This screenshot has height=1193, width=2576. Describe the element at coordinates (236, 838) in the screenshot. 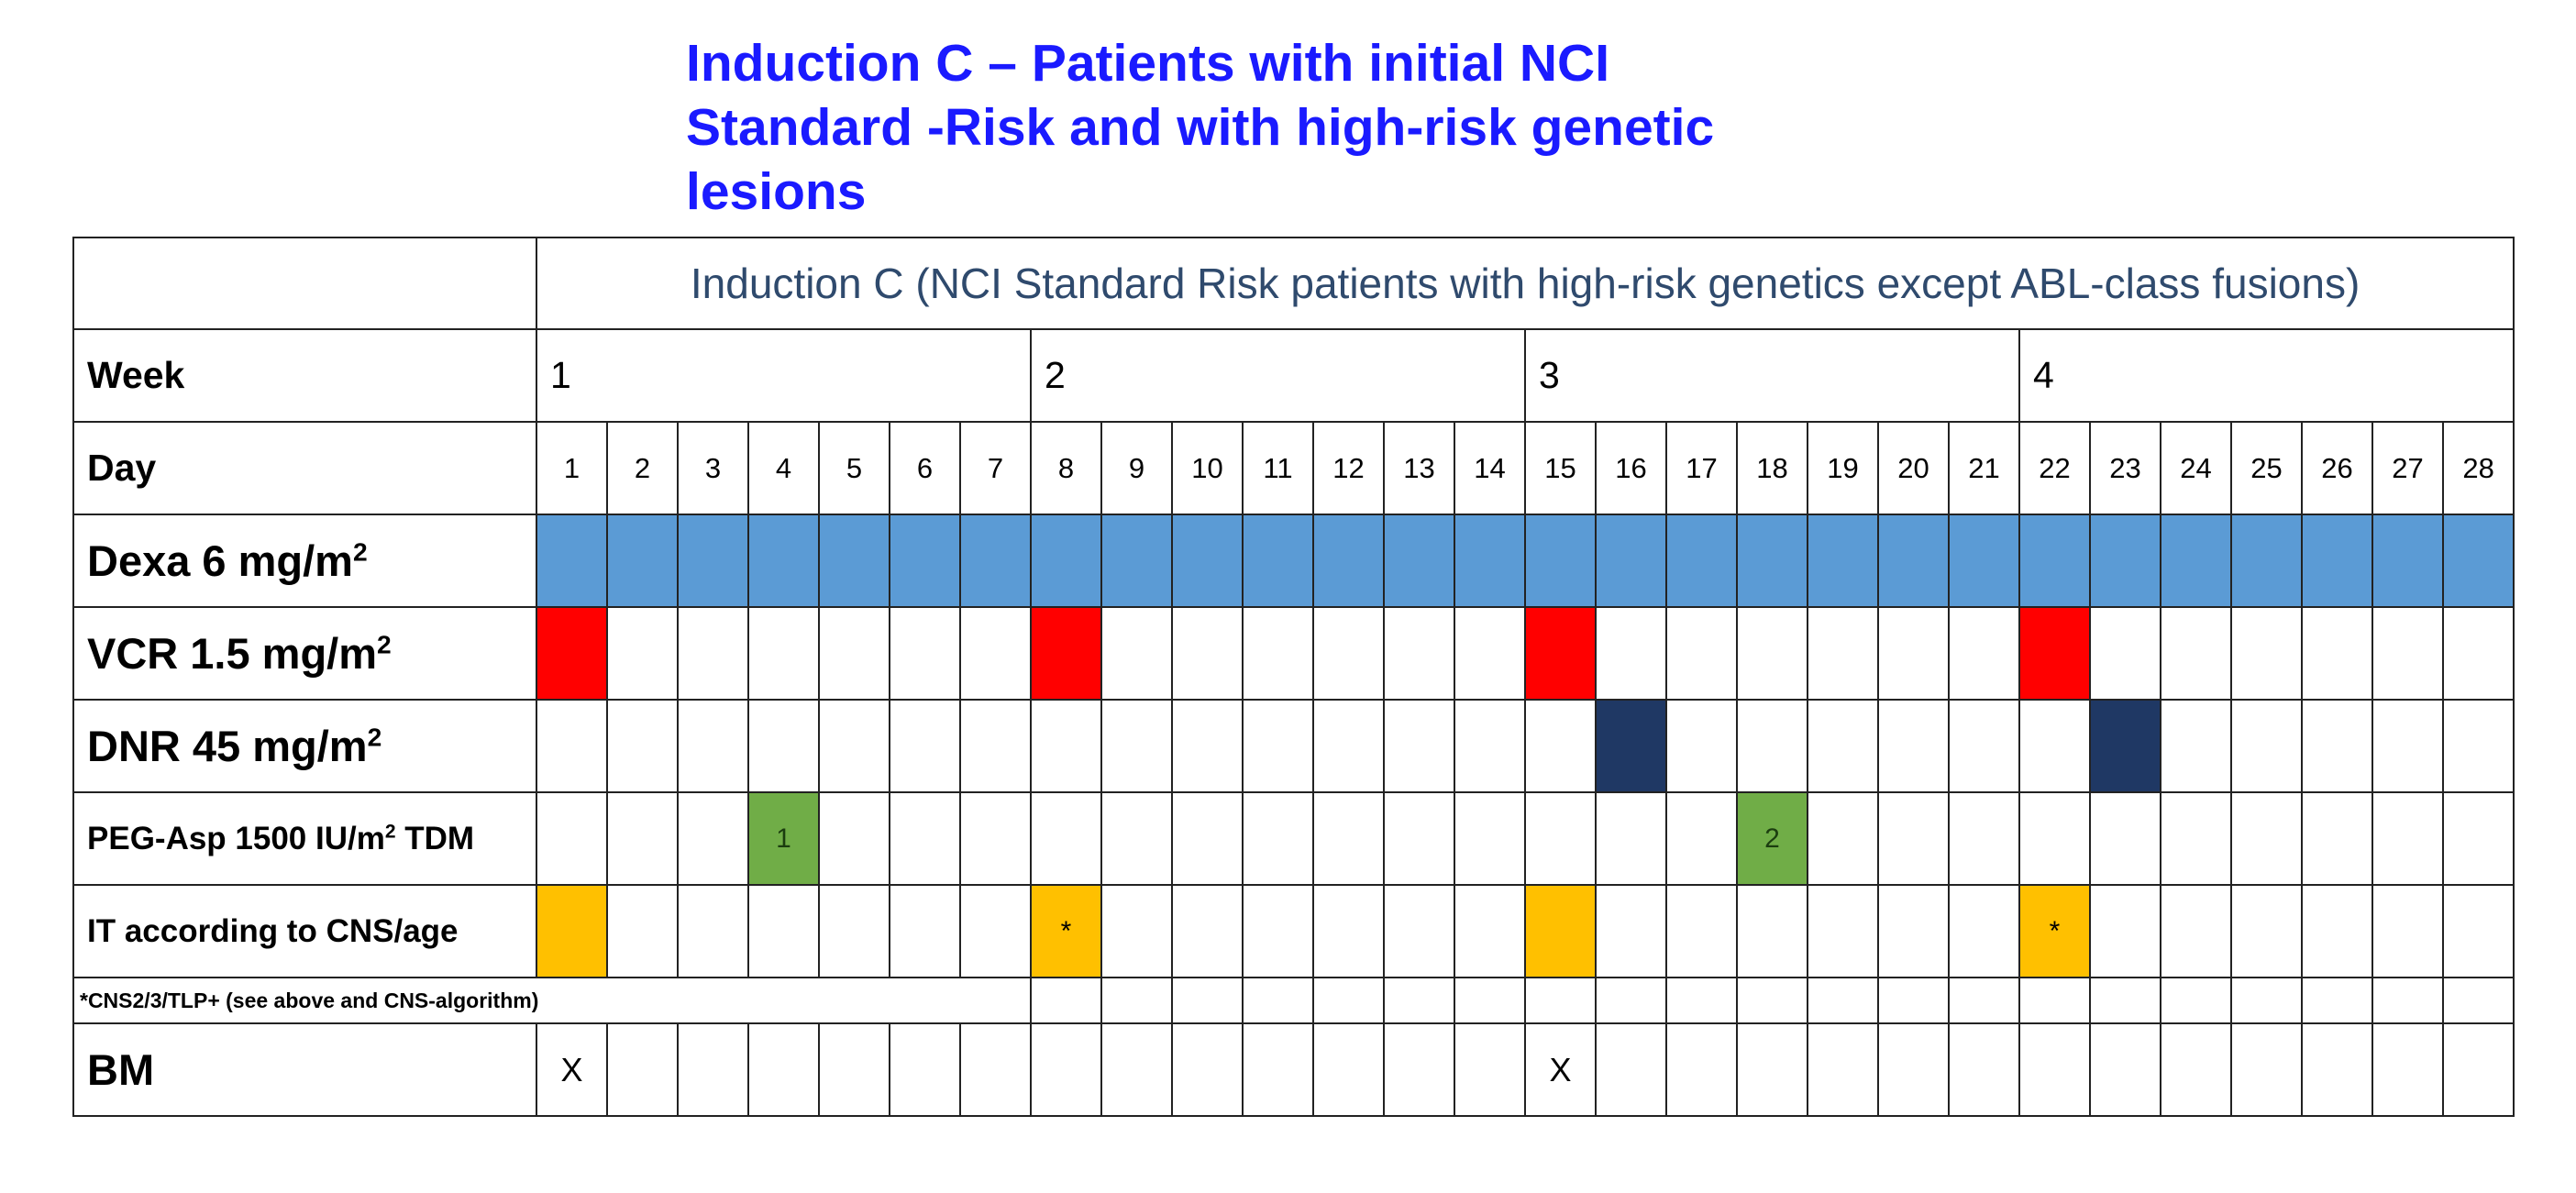

I see `peg-label-text: PEG-Asp 1500 IU/m` at that location.